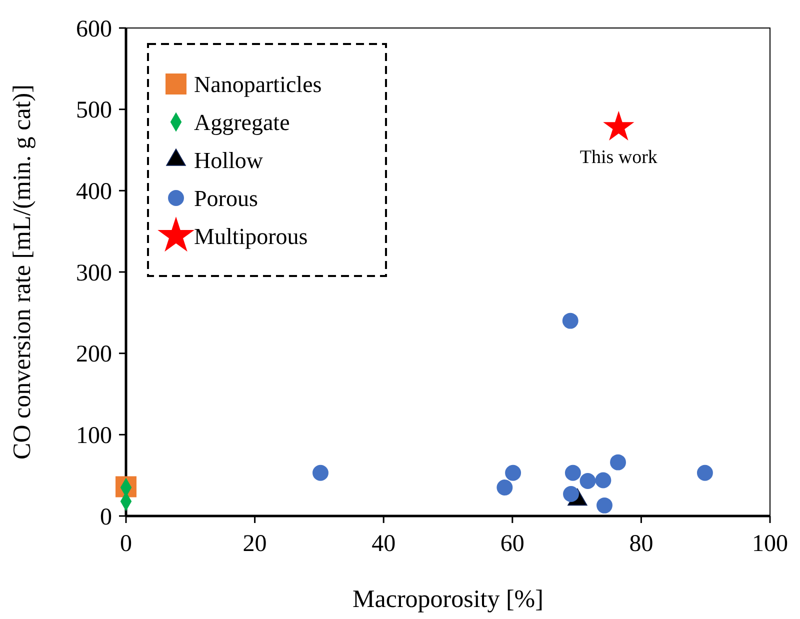 This screenshot has width=800, height=619. Describe the element at coordinates (251, 237) in the screenshot. I see `legend-label: Multiporous` at that location.